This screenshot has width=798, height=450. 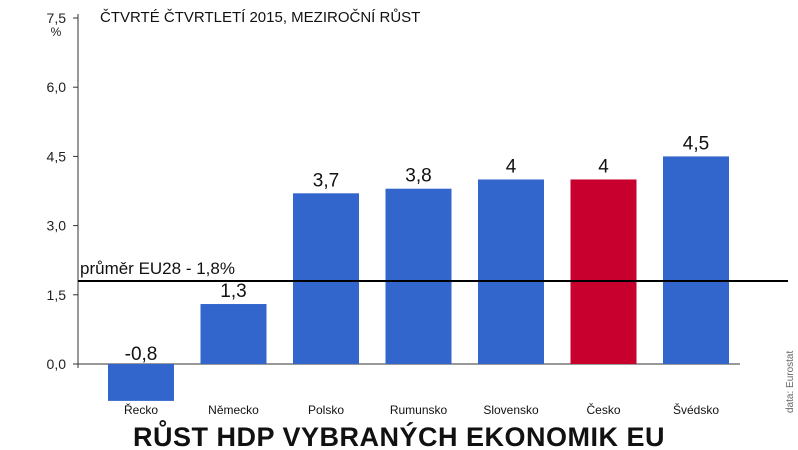 What do you see at coordinates (696, 143) in the screenshot?
I see `data-label: 4,5` at bounding box center [696, 143].